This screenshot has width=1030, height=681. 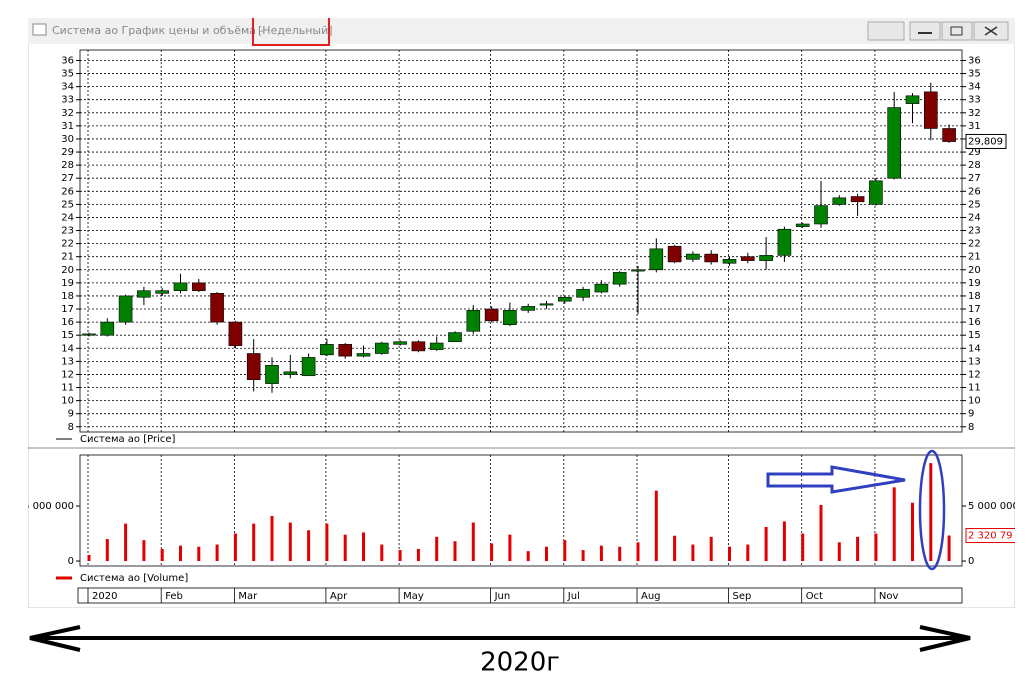 I want to click on y2-tick-label: 24, so click(x=974, y=217).